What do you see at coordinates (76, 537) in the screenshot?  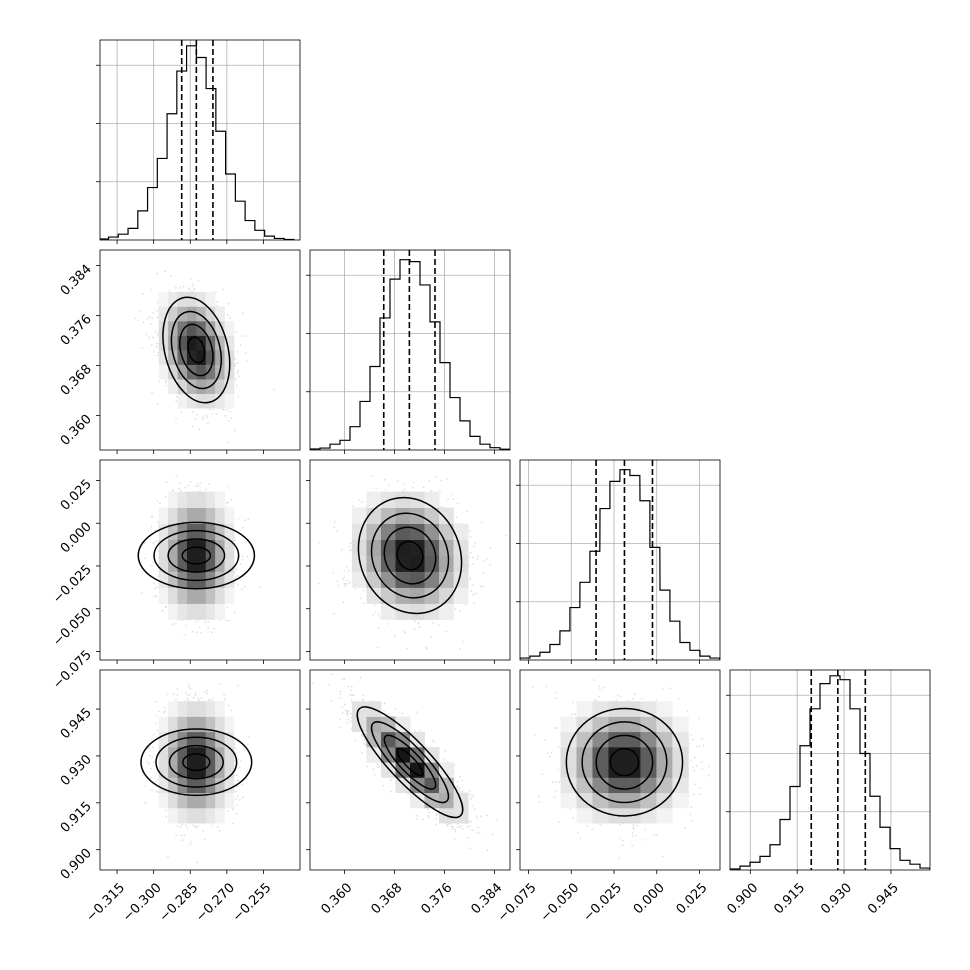 I see `y-tick-label: 0.000` at bounding box center [76, 537].